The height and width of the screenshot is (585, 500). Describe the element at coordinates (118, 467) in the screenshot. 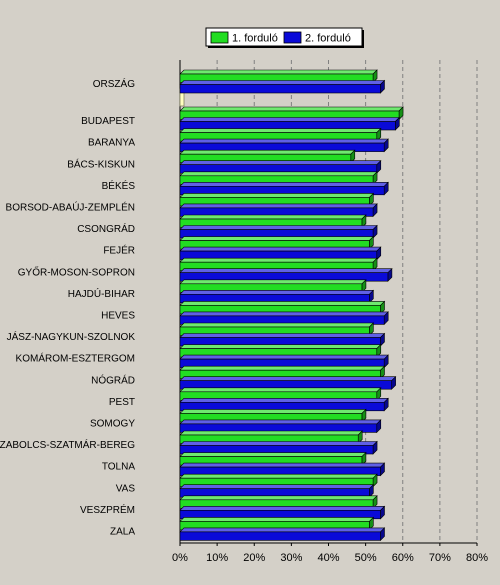

I see `category-label: TOLNA` at that location.